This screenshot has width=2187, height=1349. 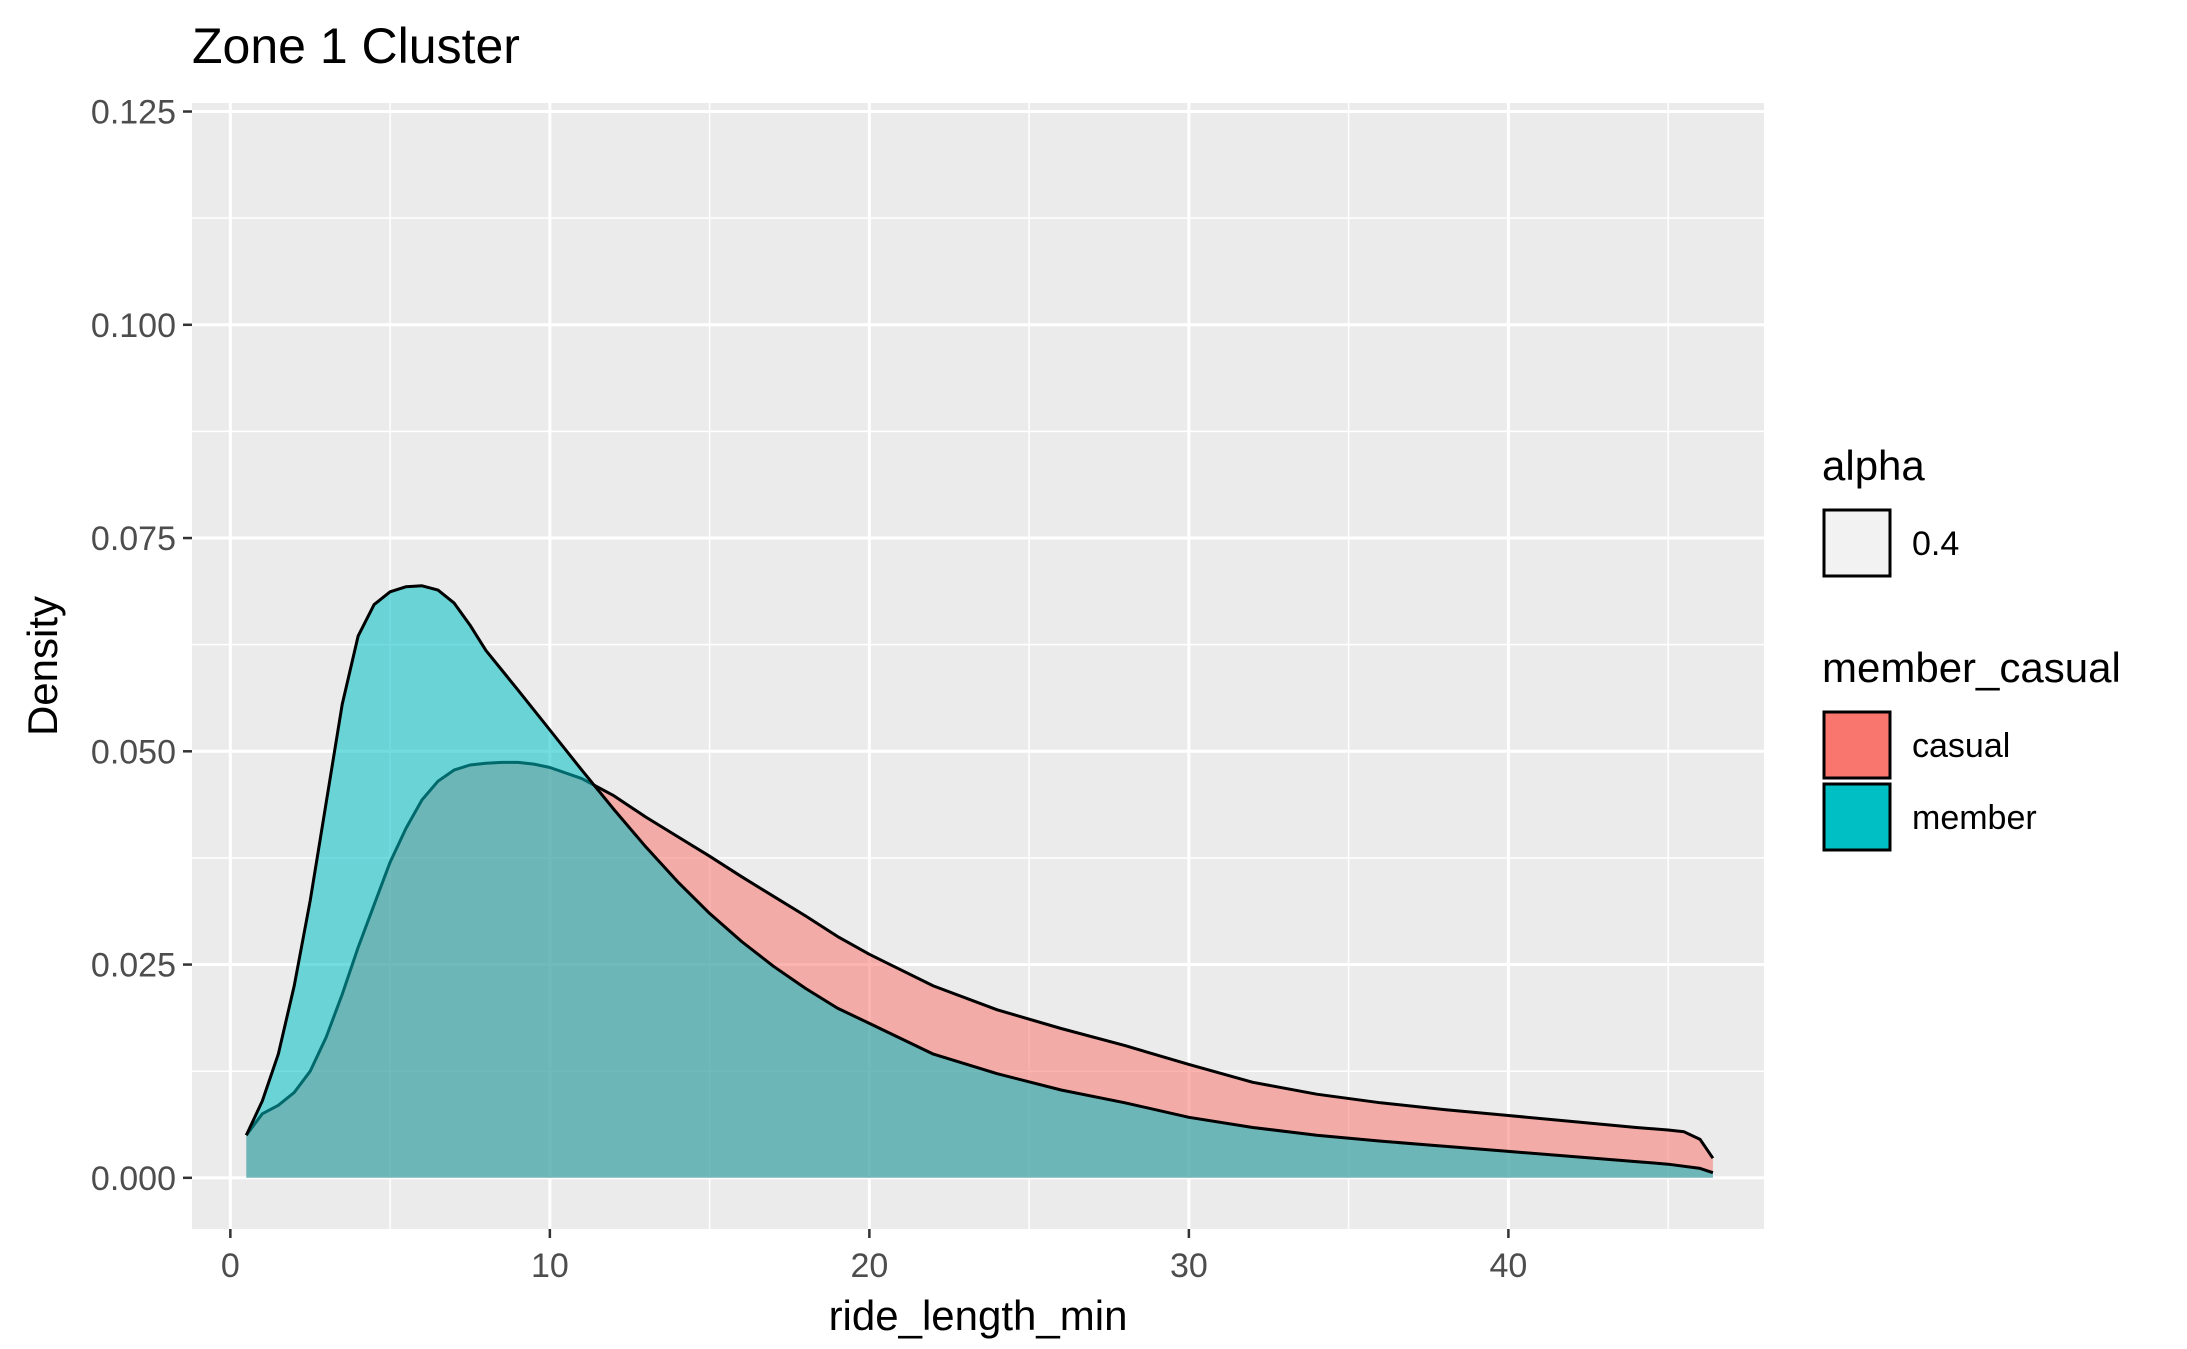 I want to click on y-axis-title: Density, so click(x=42, y=666).